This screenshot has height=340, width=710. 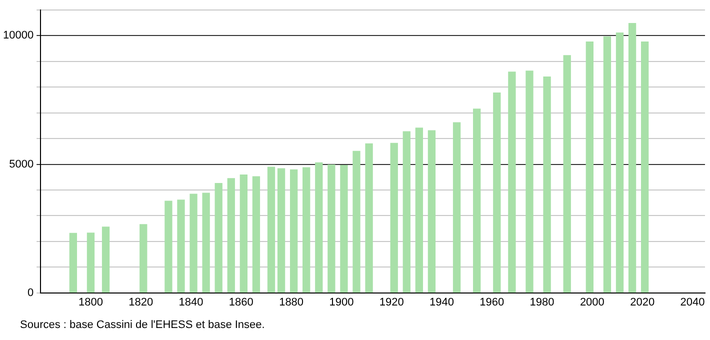 What do you see at coordinates (341, 302) in the screenshot?
I see `x-tick-label: 1900` at bounding box center [341, 302].